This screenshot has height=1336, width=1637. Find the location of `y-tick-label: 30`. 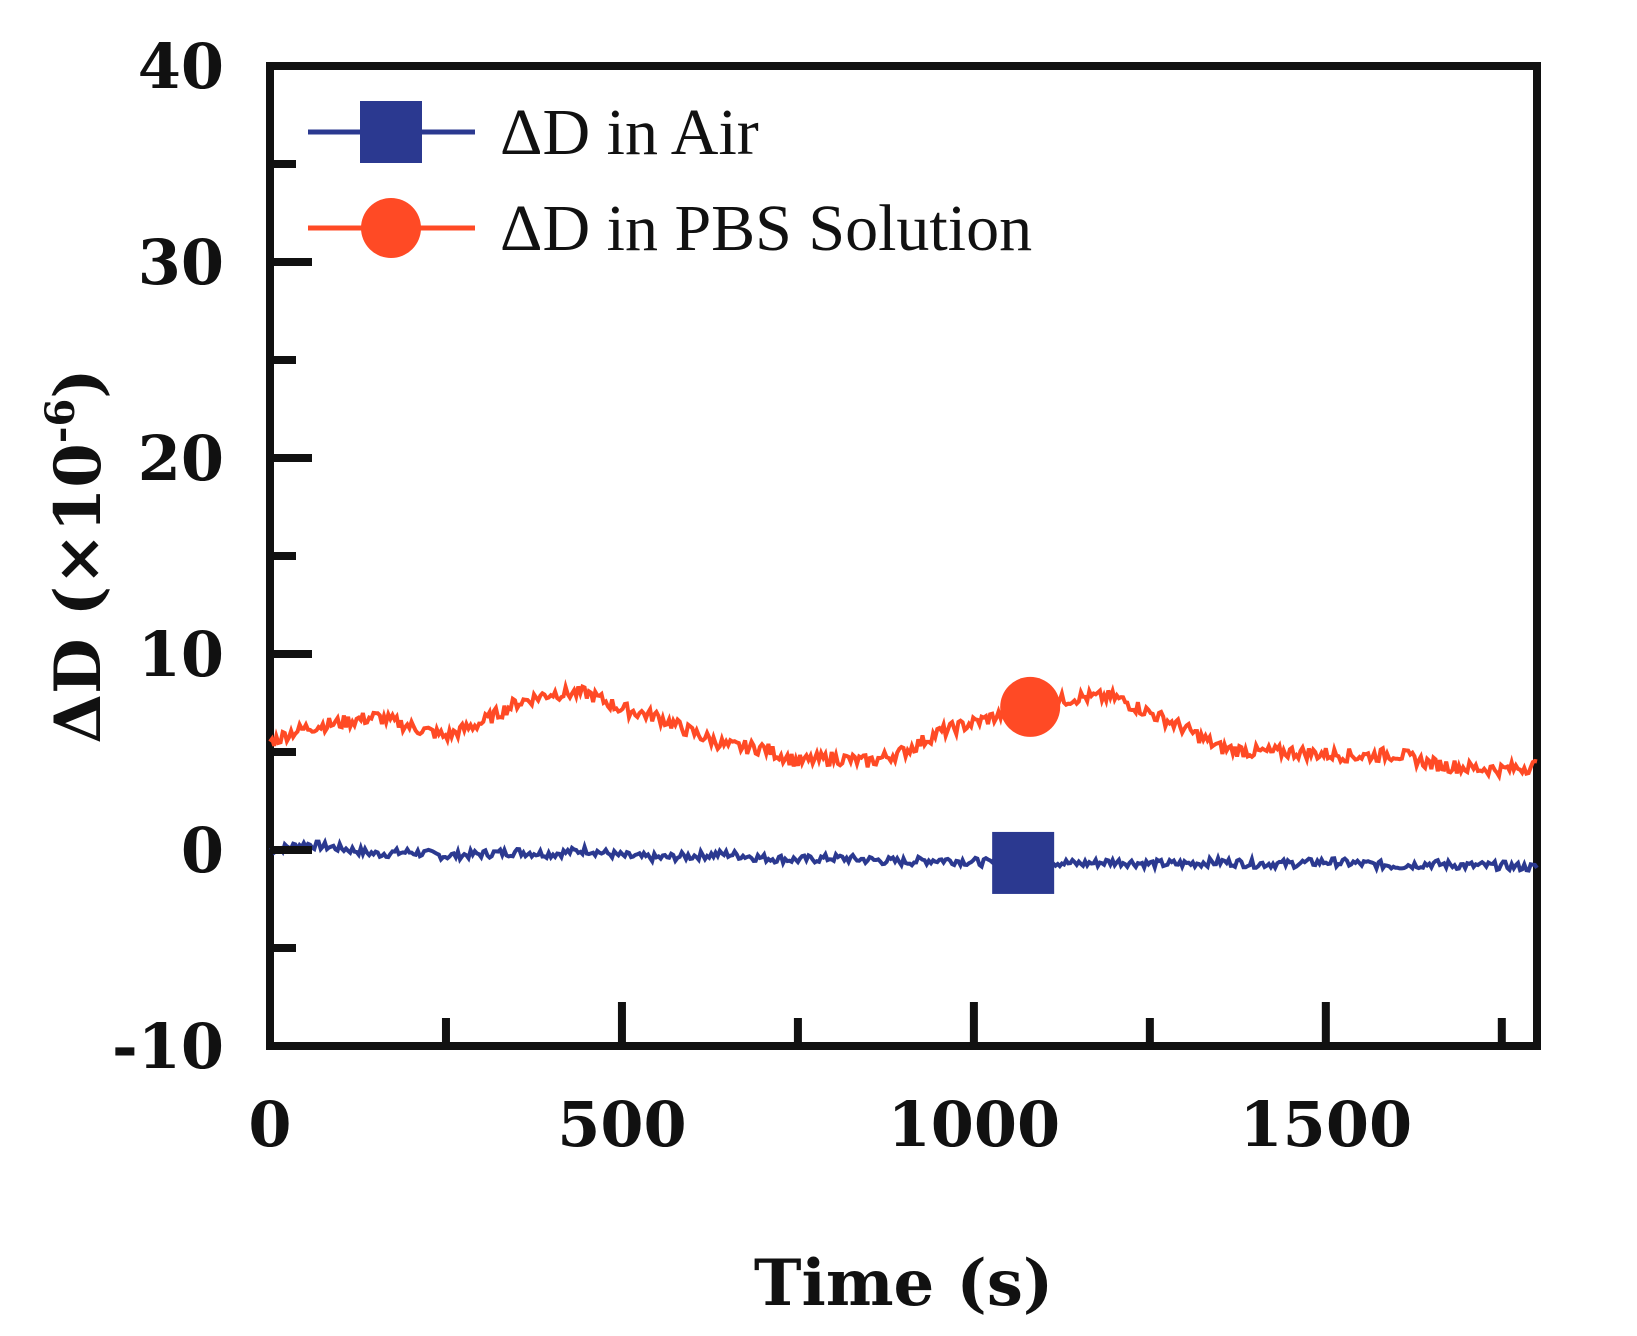

y-tick-label: 30 is located at coordinates (181, 262).